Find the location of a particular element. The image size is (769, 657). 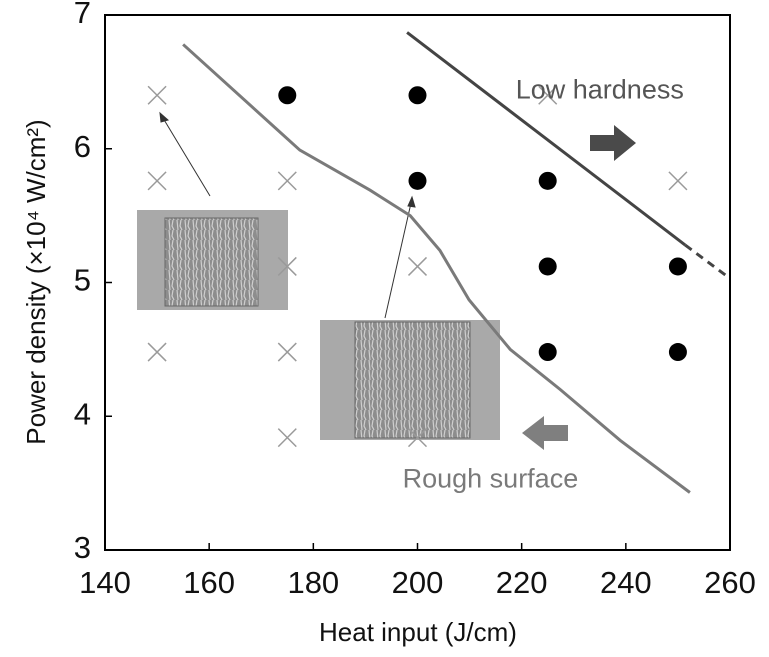

y-tick-label: 7 is located at coordinates (82, 15).